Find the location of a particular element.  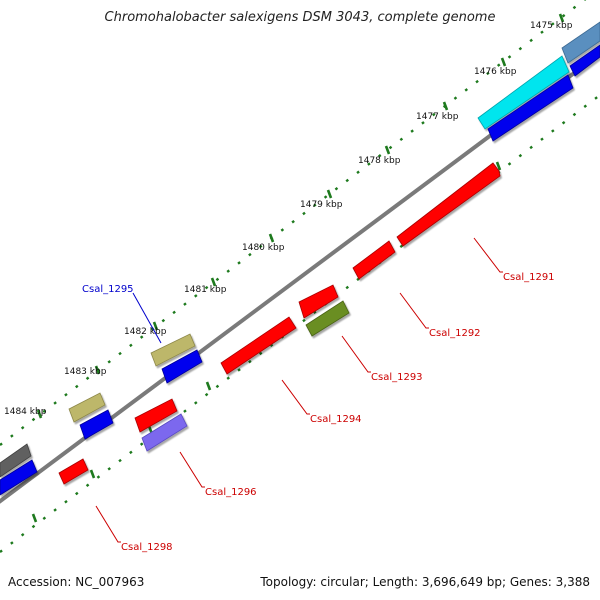

kbp-label: 1482 kbp is located at coordinates (145, 332).